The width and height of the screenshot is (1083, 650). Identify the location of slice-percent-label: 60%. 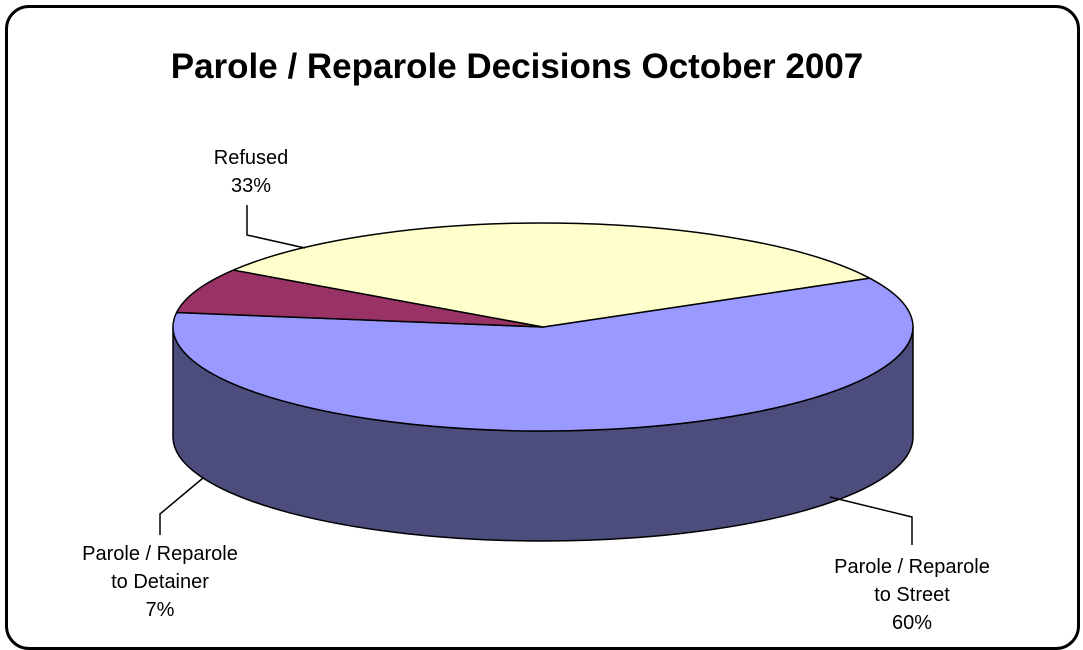
(912, 623).